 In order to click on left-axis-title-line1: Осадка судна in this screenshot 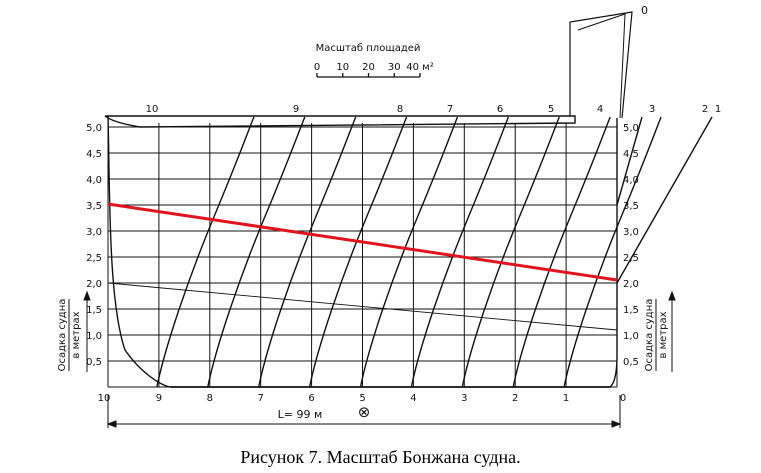, I will do `click(62, 335)`.